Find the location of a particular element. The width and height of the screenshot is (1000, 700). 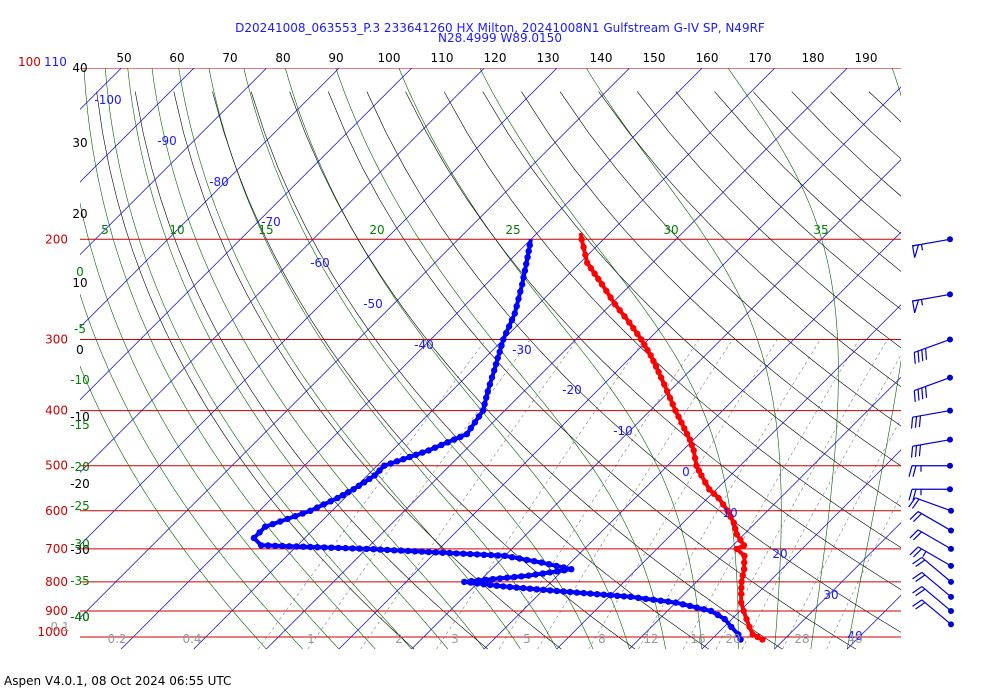

pressure-label: 300 is located at coordinates (56, 339).